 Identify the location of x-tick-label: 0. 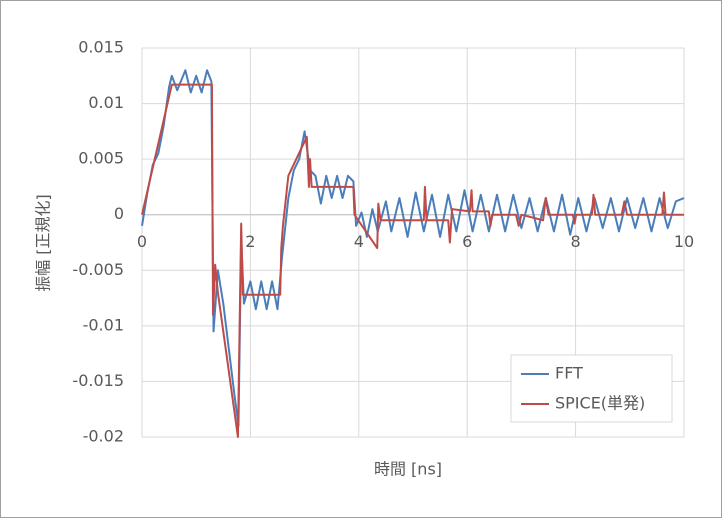
(142, 241).